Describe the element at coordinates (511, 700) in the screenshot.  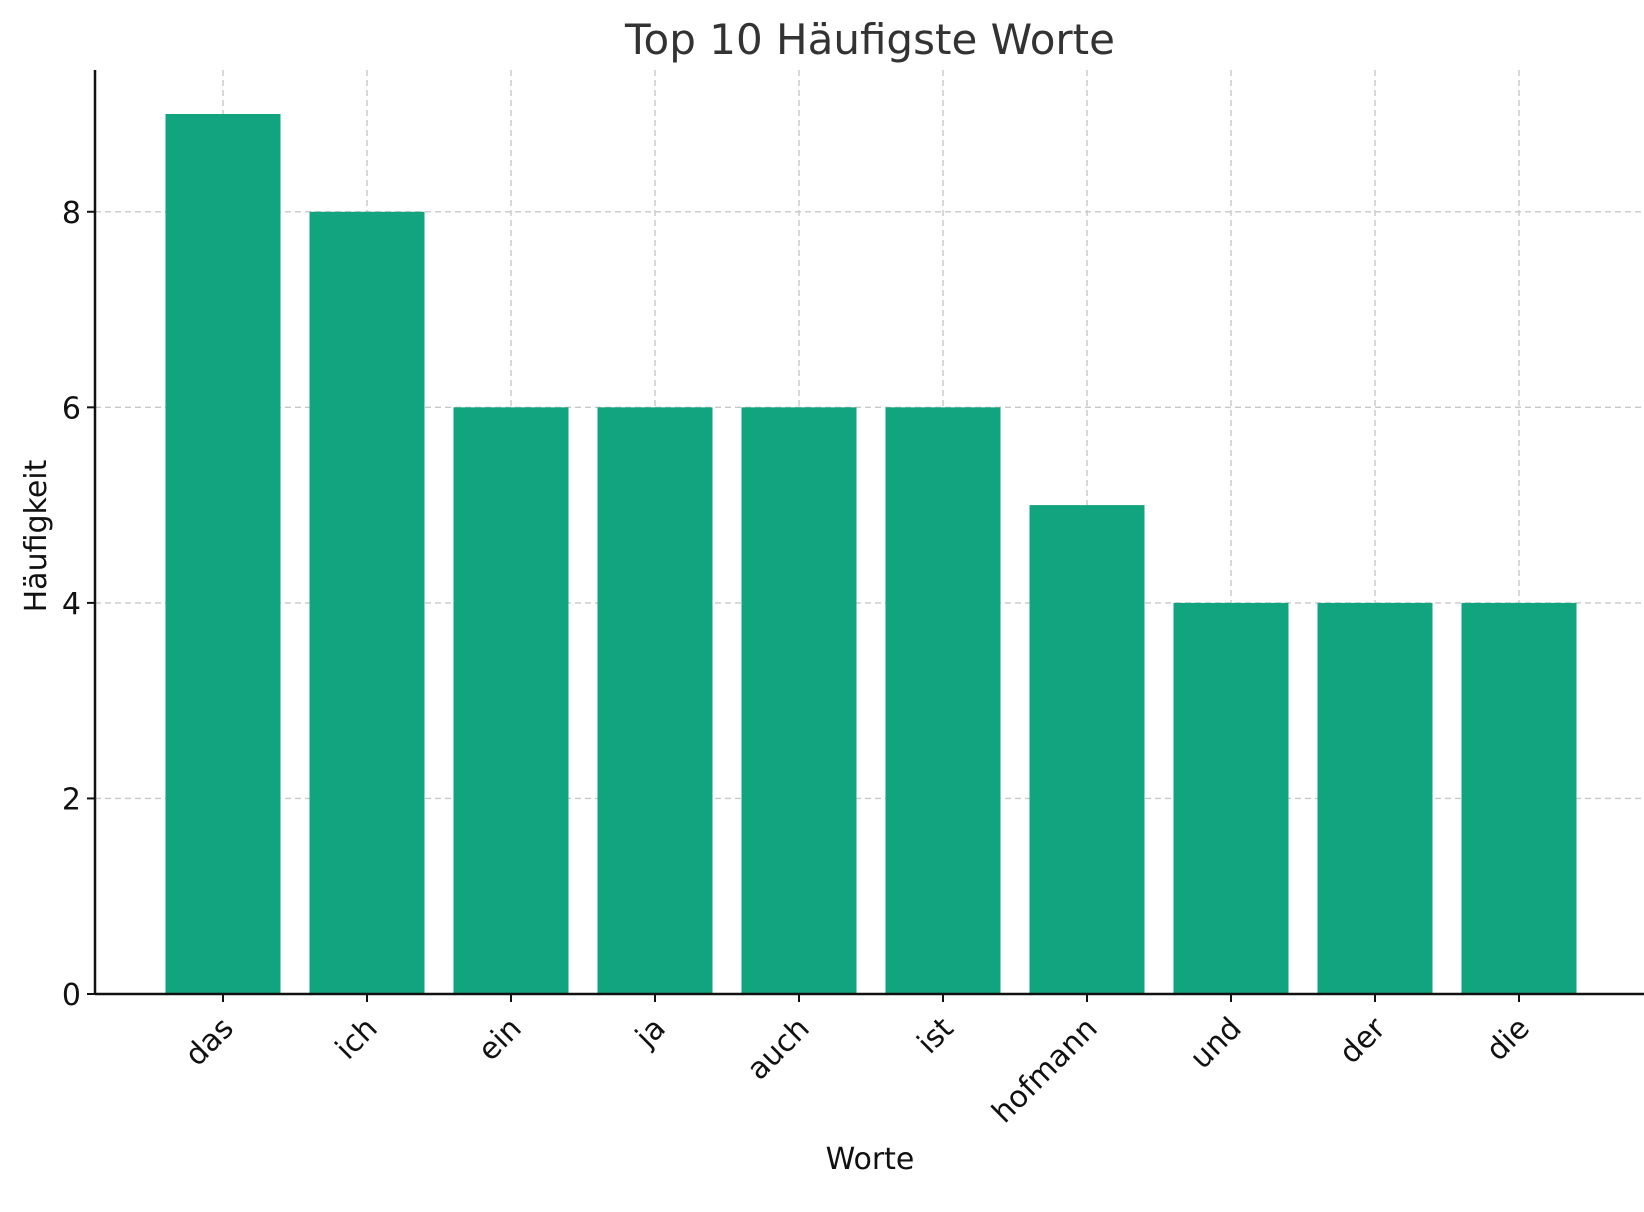
I see `bar-ein` at that location.